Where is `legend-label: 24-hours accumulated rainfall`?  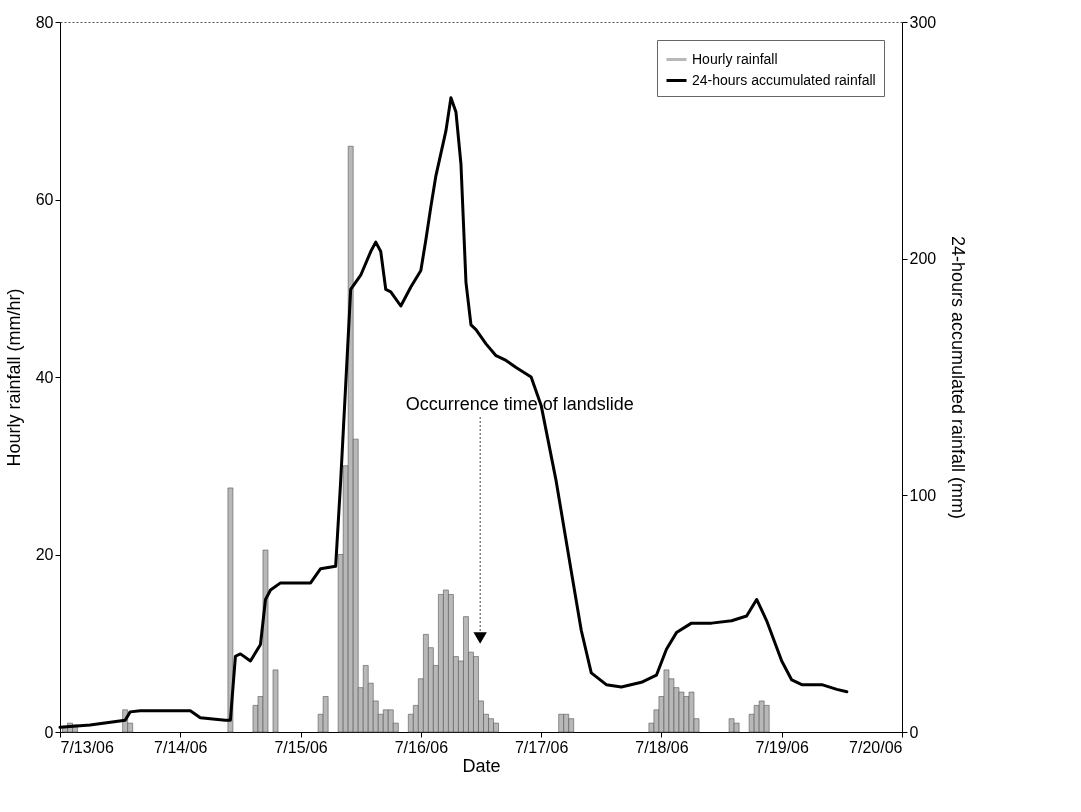
legend-label: 24-hours accumulated rainfall is located at coordinates (784, 79).